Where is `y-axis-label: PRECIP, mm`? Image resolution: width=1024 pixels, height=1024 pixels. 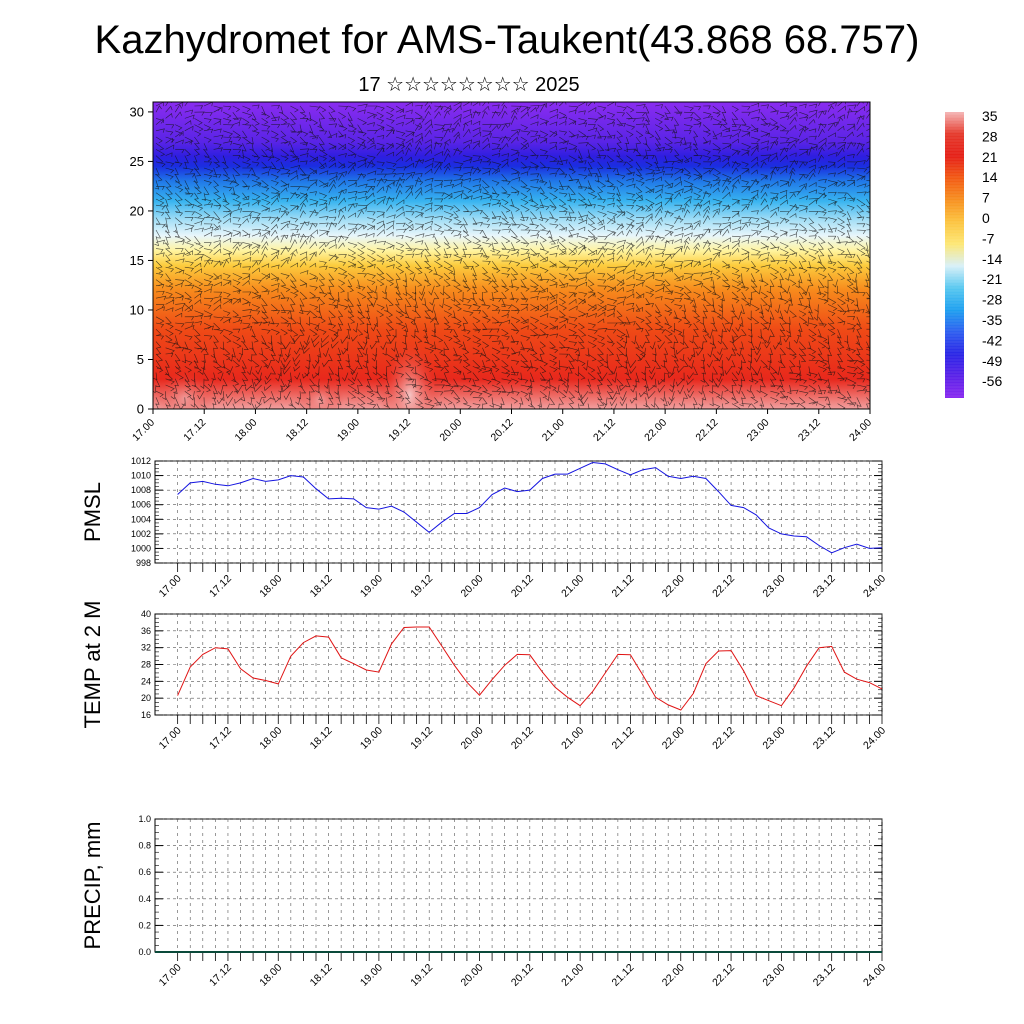 y-axis-label: PRECIP, mm is located at coordinates (92, 886).